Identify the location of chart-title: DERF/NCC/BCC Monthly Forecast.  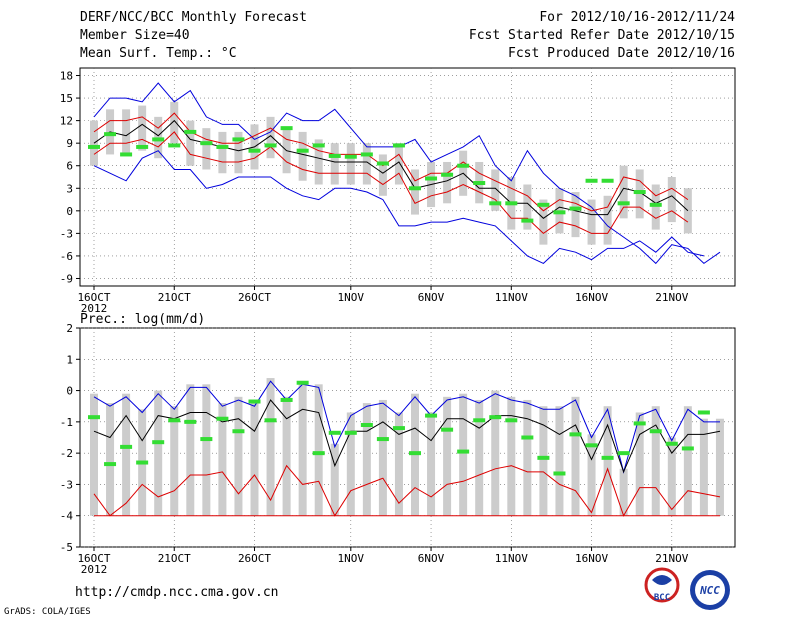
(193, 17).